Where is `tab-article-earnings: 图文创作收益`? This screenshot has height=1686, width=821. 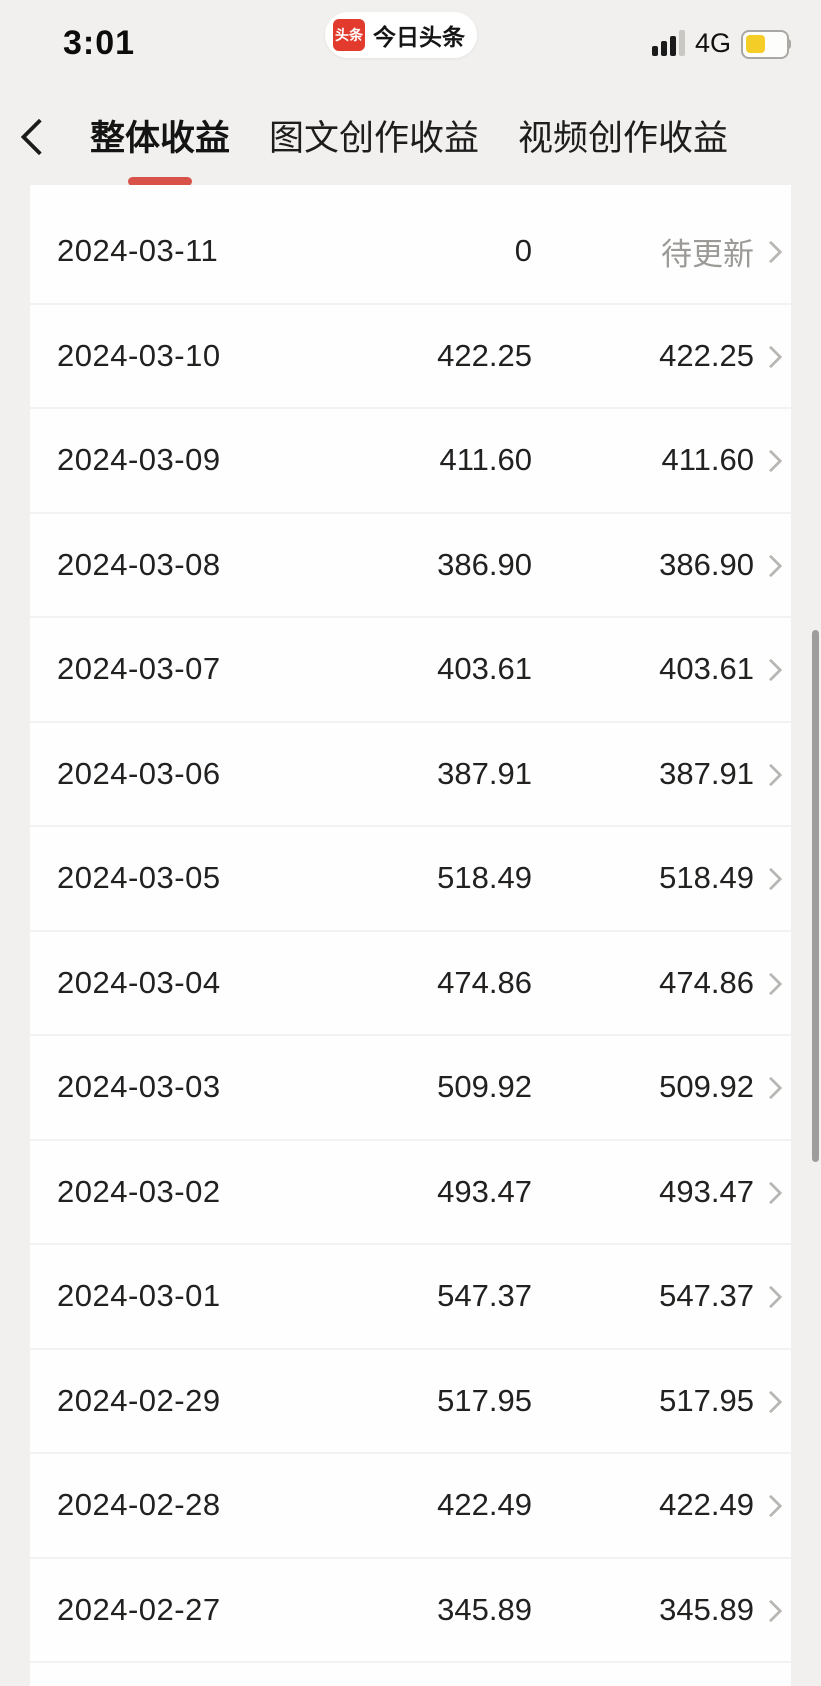
tab-article-earnings: 图文创作收益 is located at coordinates (374, 141).